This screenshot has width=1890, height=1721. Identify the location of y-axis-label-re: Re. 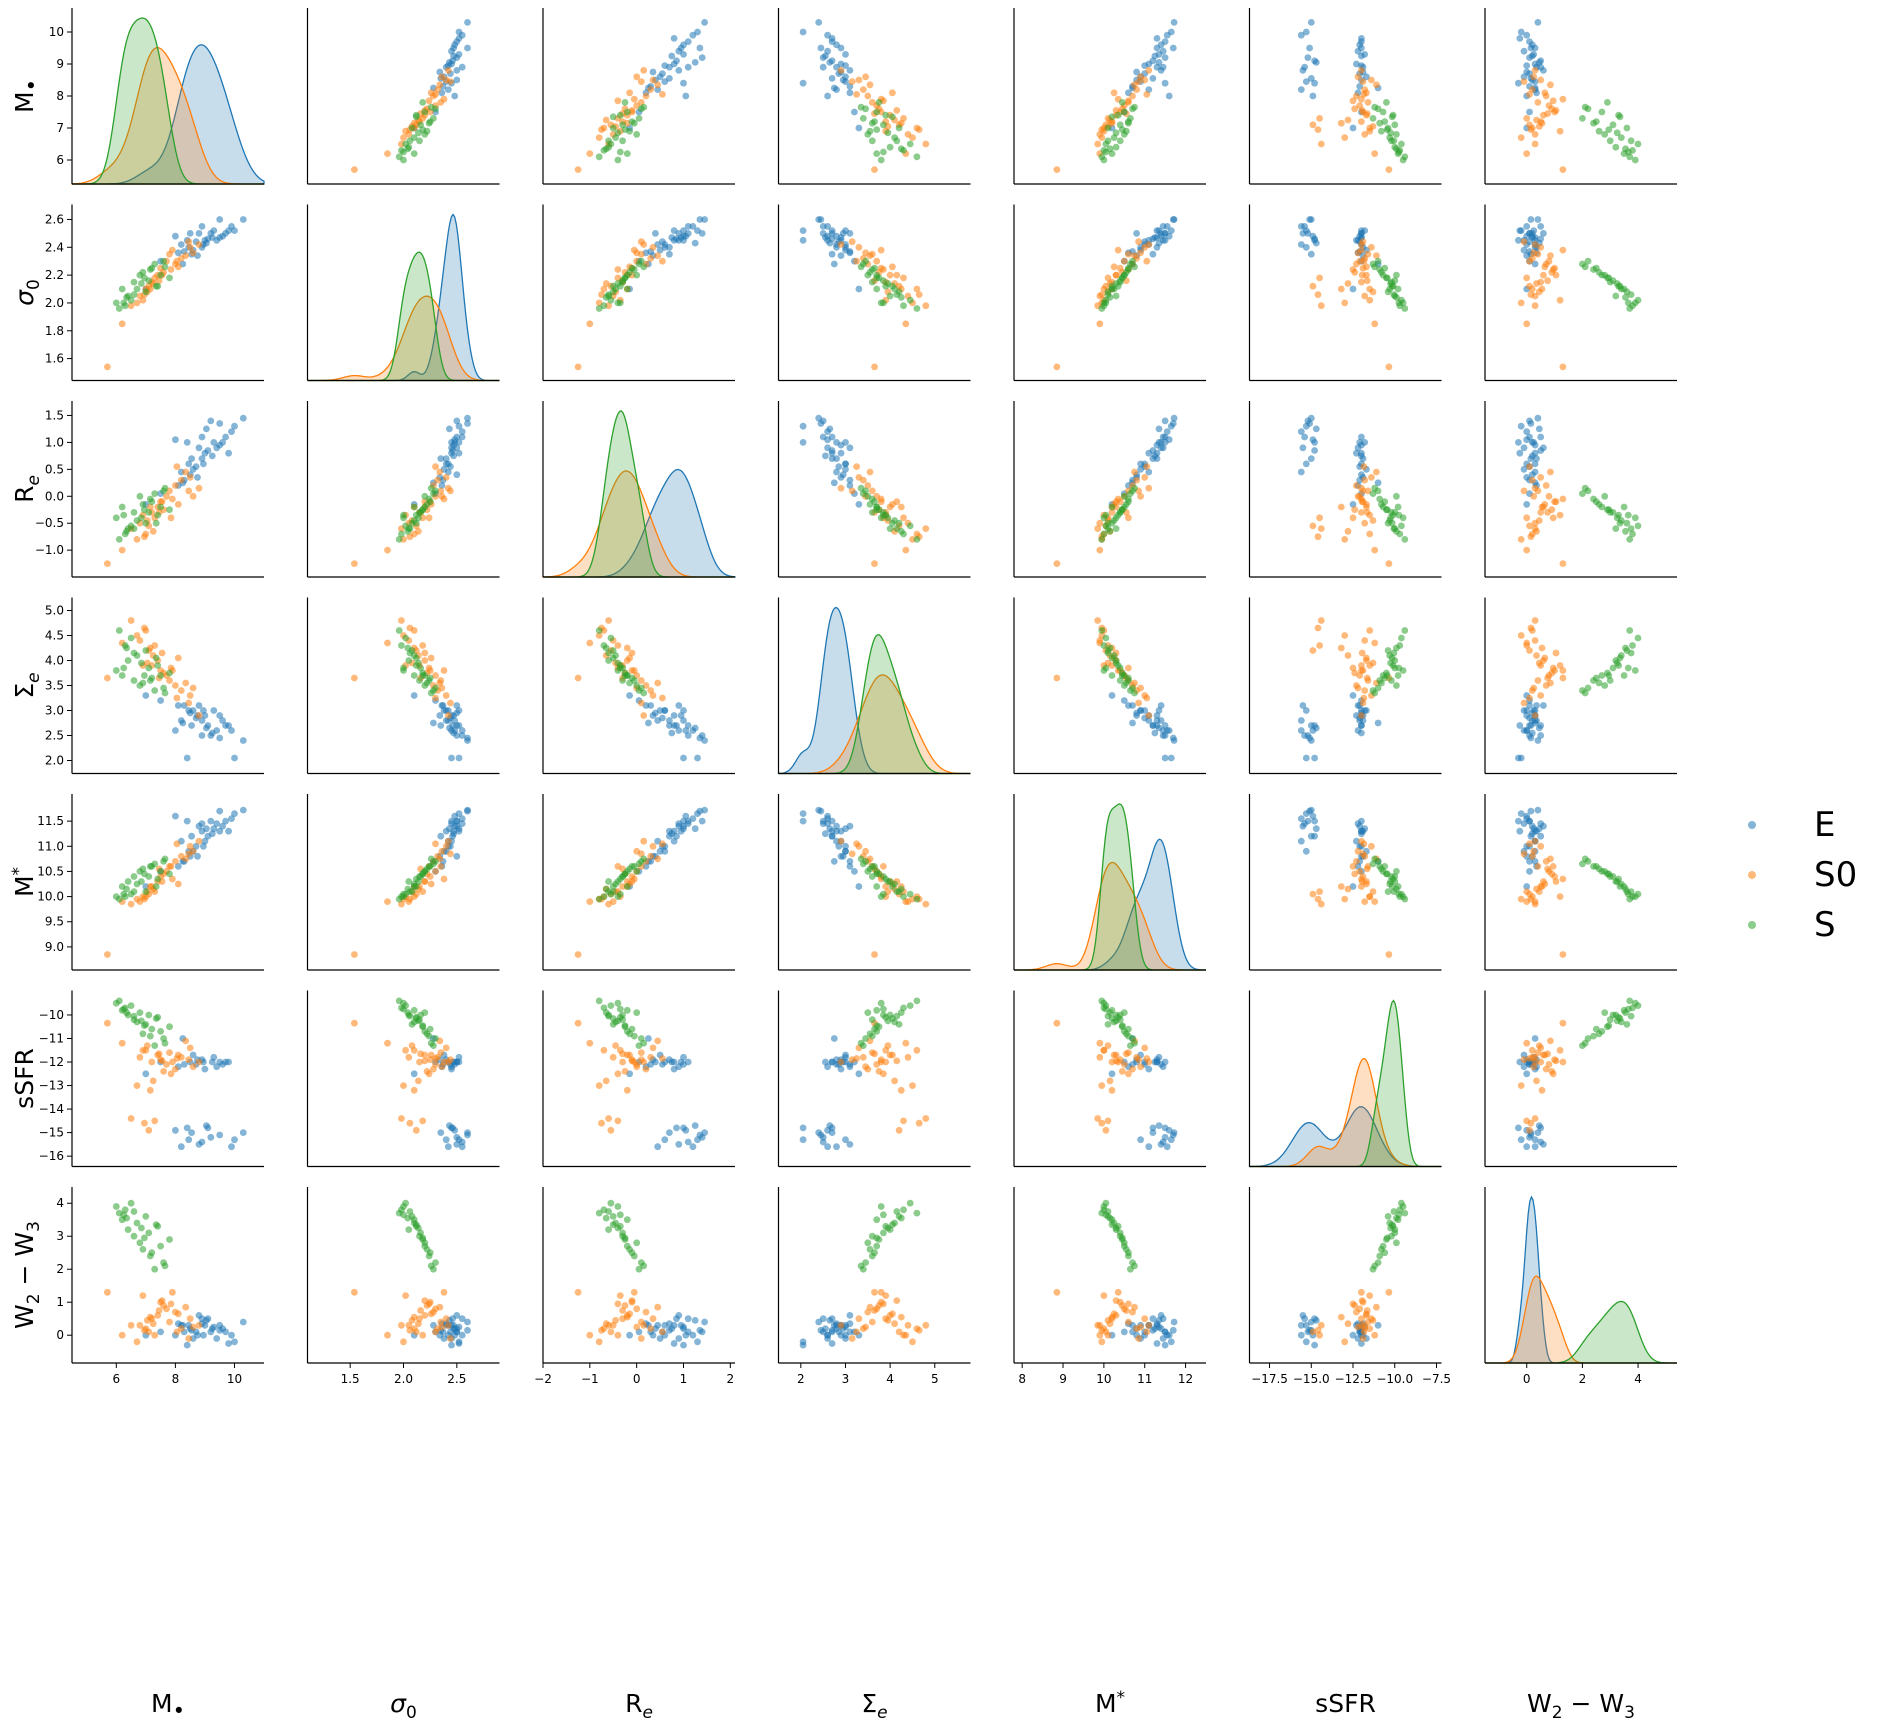
(27, 489).